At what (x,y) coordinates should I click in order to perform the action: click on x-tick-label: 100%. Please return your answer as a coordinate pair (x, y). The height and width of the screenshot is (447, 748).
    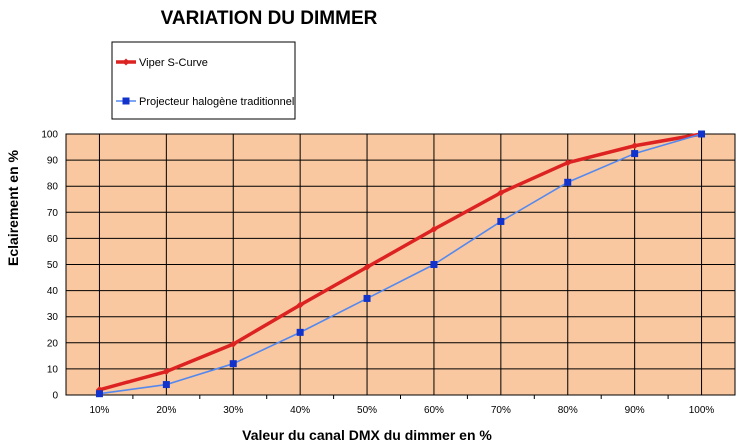
    Looking at the image, I should click on (702, 410).